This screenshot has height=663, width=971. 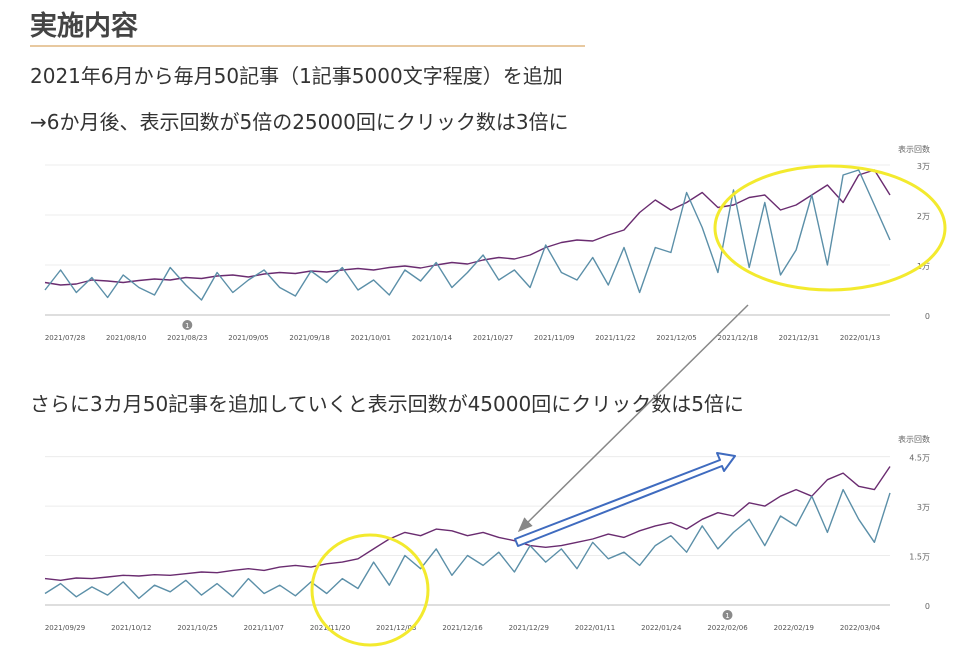 What do you see at coordinates (264, 628) in the screenshot?
I see `x-tick-label: 2021/11/07` at bounding box center [264, 628].